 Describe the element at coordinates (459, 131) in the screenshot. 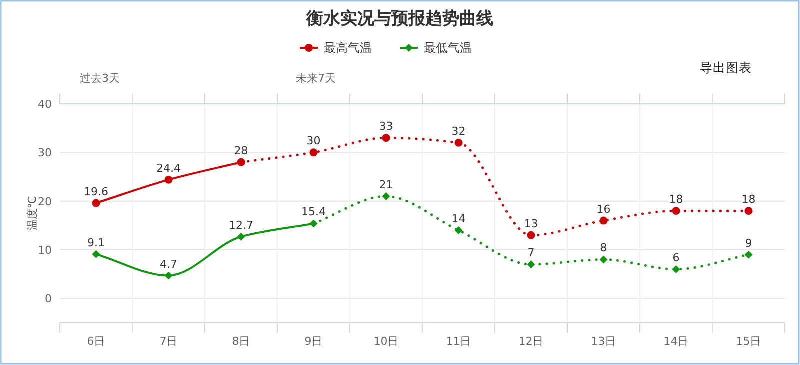

I see `data-label: 32` at that location.